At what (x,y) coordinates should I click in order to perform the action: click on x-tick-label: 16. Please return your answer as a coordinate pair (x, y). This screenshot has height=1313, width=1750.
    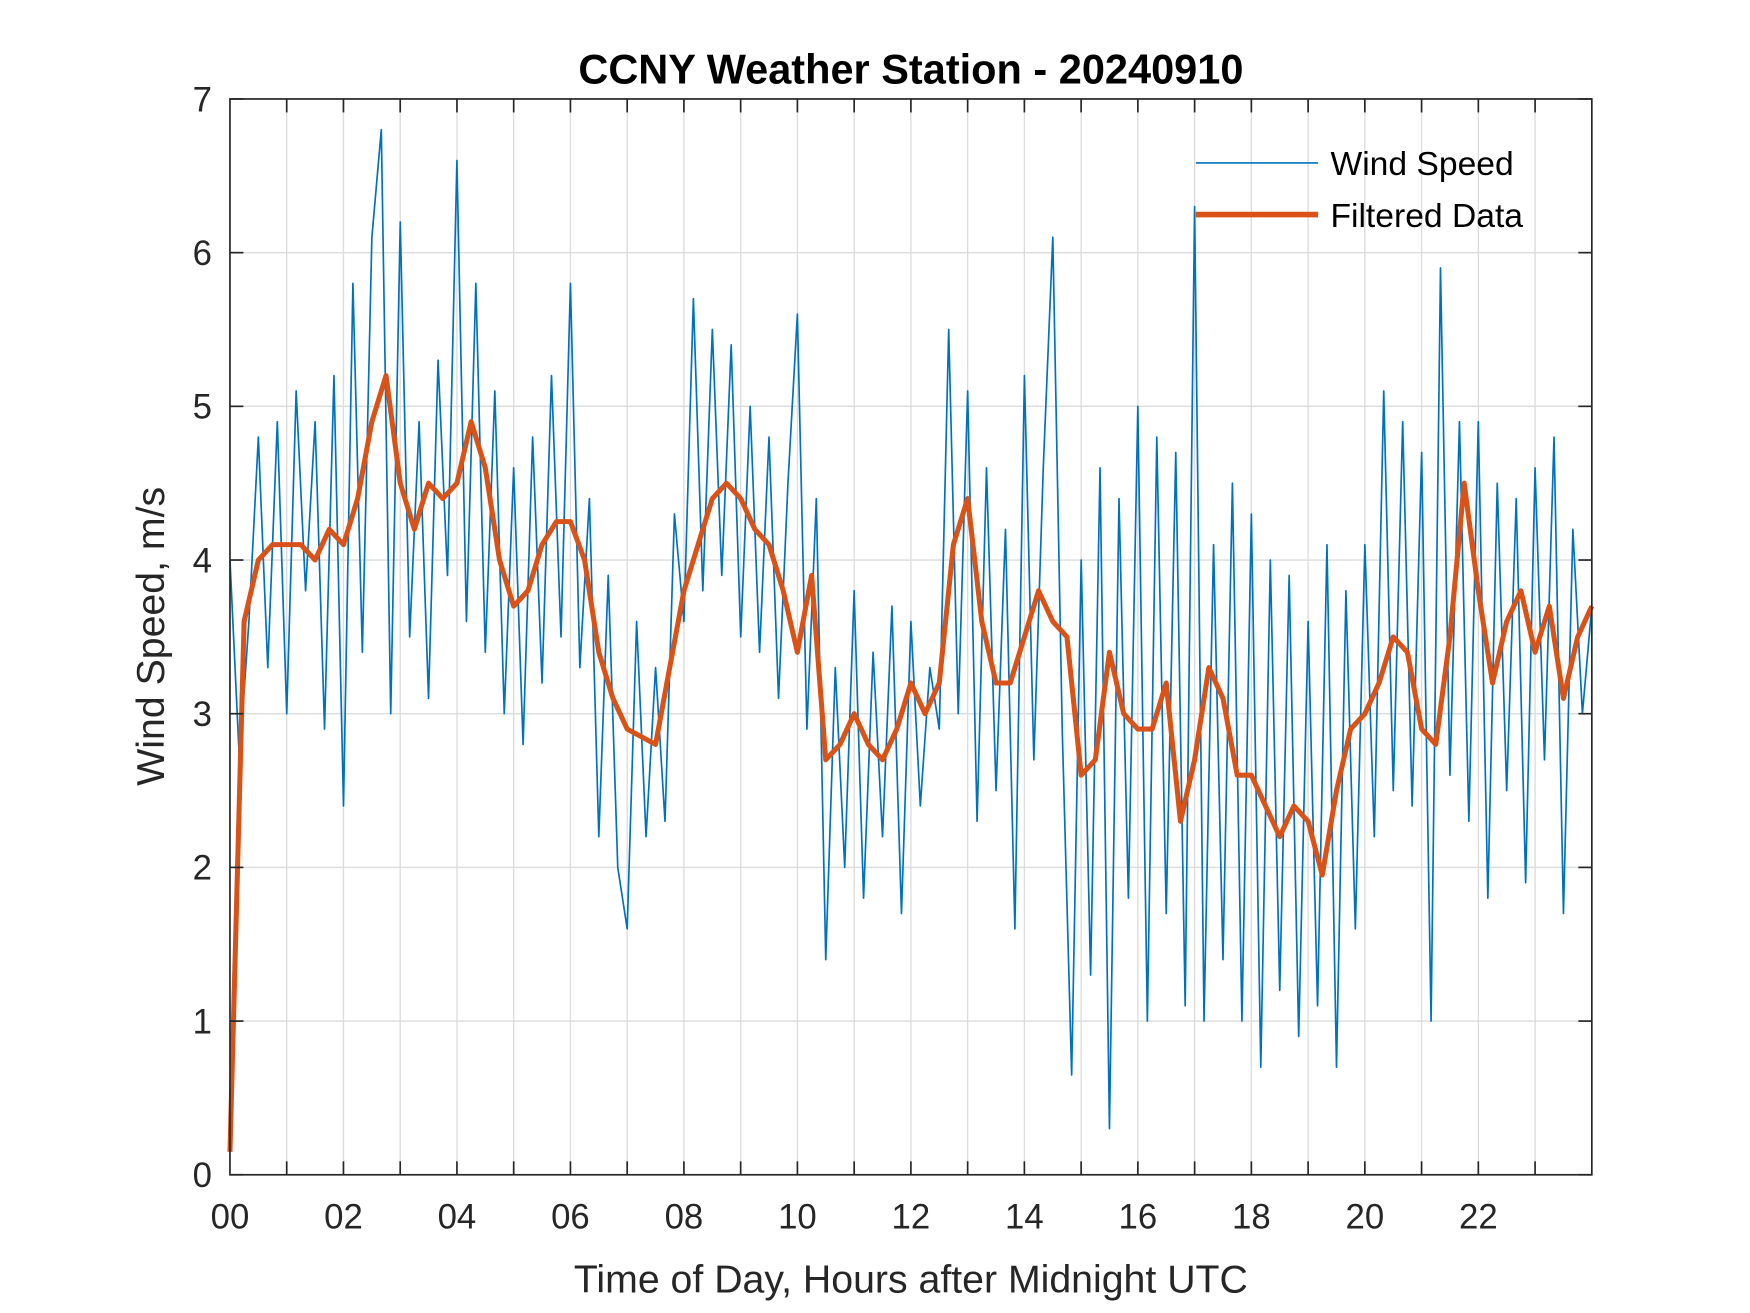
    Looking at the image, I should click on (1138, 1218).